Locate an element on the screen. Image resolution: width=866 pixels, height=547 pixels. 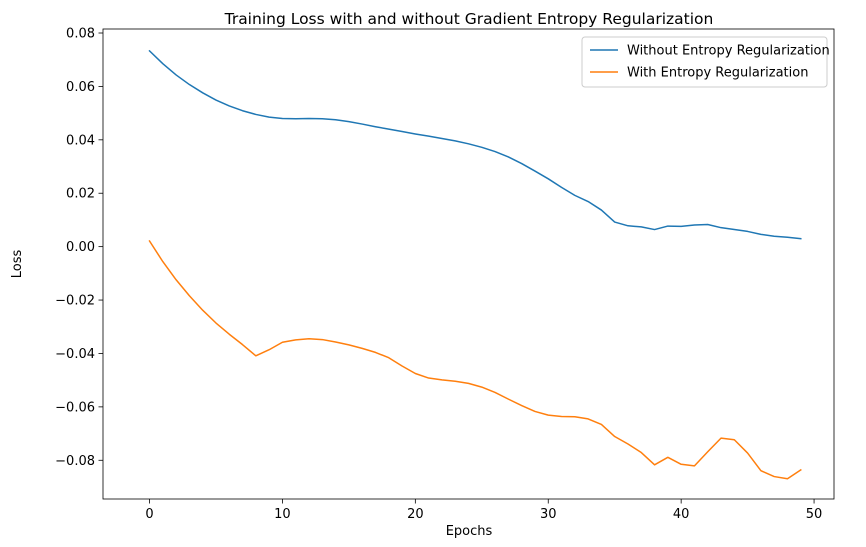
y-tick-label: −0.02 is located at coordinates (75, 301).